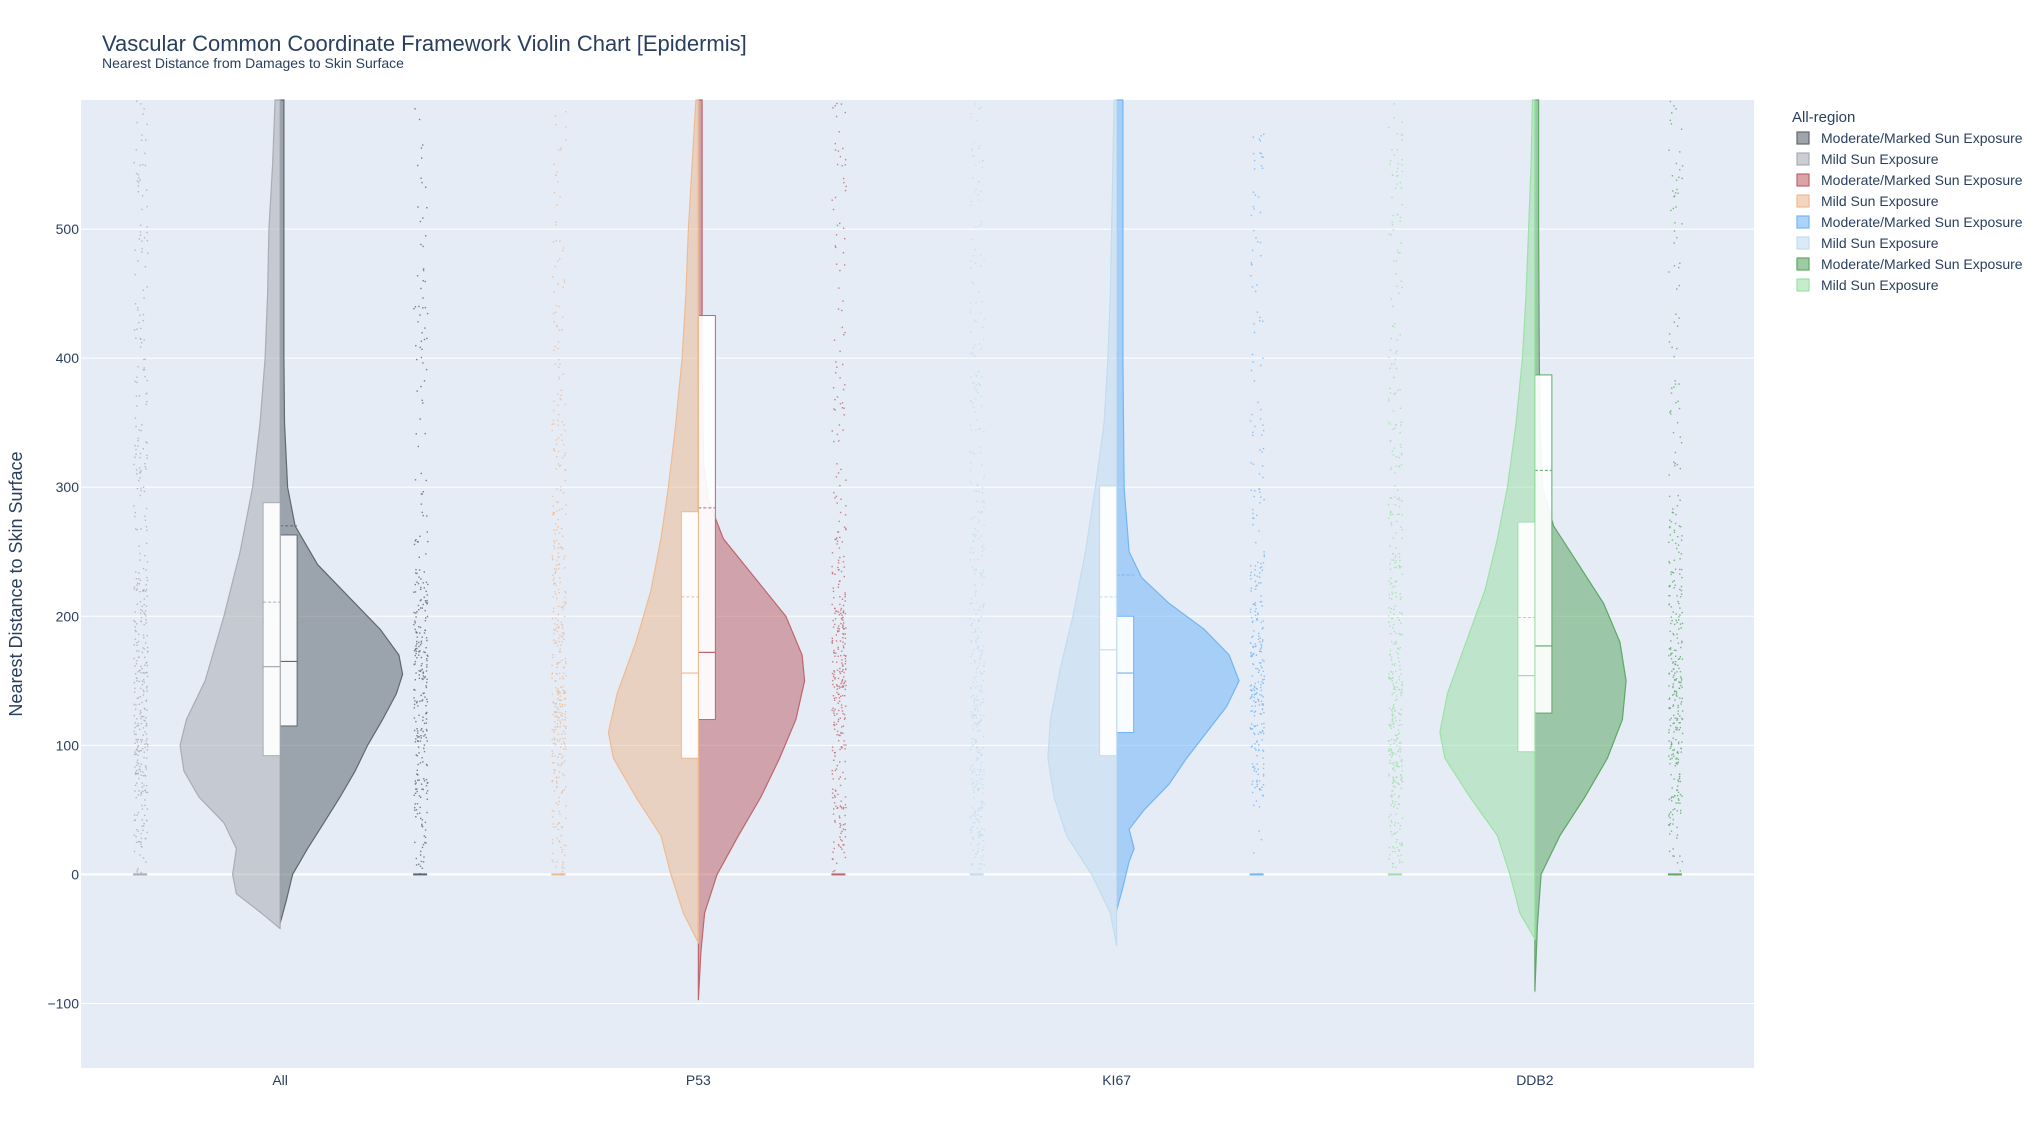 The height and width of the screenshot is (1146, 2039). I want to click on legend-label: Moderate/Marked Sun Exposure, so click(1922, 264).